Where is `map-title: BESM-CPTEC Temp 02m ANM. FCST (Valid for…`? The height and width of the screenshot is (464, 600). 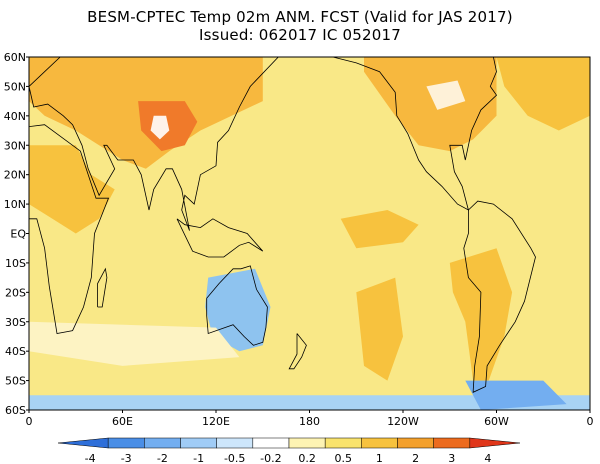 map-title: BESM-CPTEC Temp 02m ANM. FCST (Valid for… is located at coordinates (300, 17).